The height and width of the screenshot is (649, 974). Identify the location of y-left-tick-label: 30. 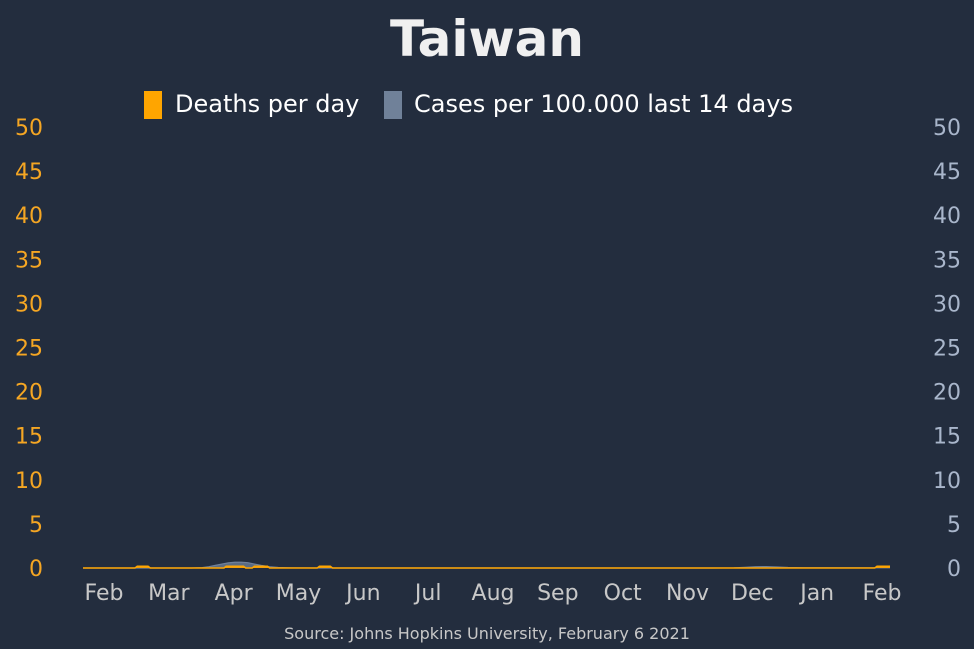
(29, 304).